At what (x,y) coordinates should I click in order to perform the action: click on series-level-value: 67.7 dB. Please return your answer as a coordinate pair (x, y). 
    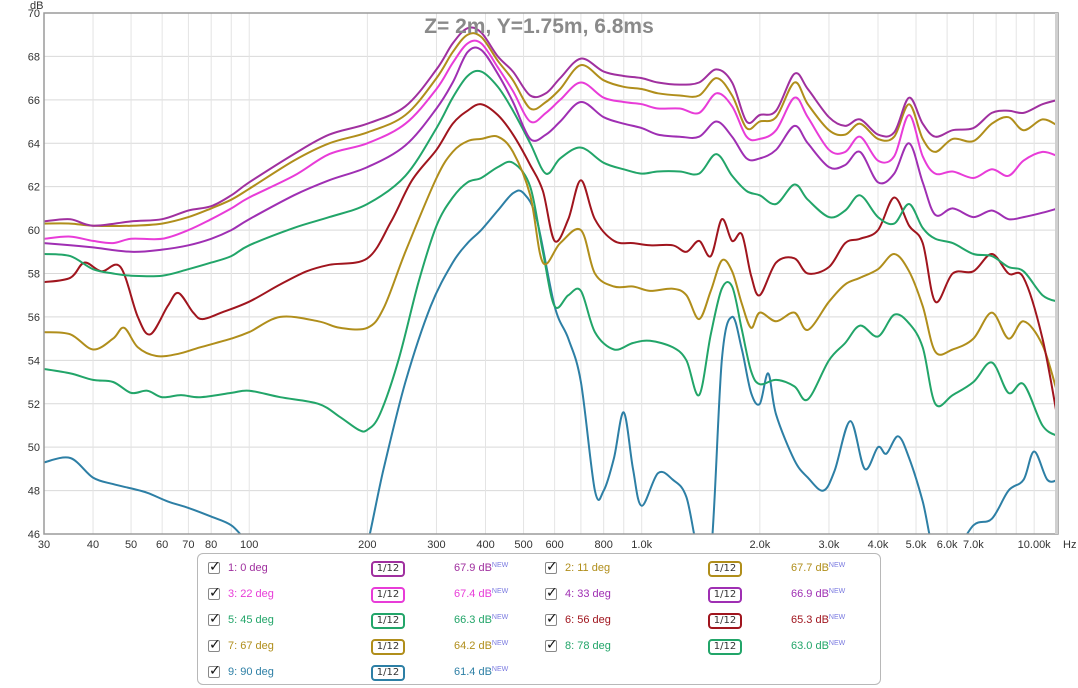
    Looking at the image, I should click on (810, 568).